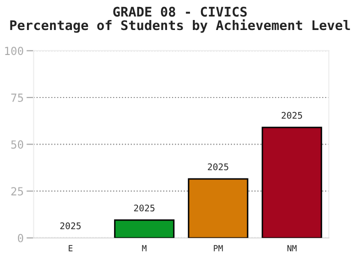  What do you see at coordinates (70, 248) in the screenshot?
I see `x-tick-label: E` at bounding box center [70, 248].